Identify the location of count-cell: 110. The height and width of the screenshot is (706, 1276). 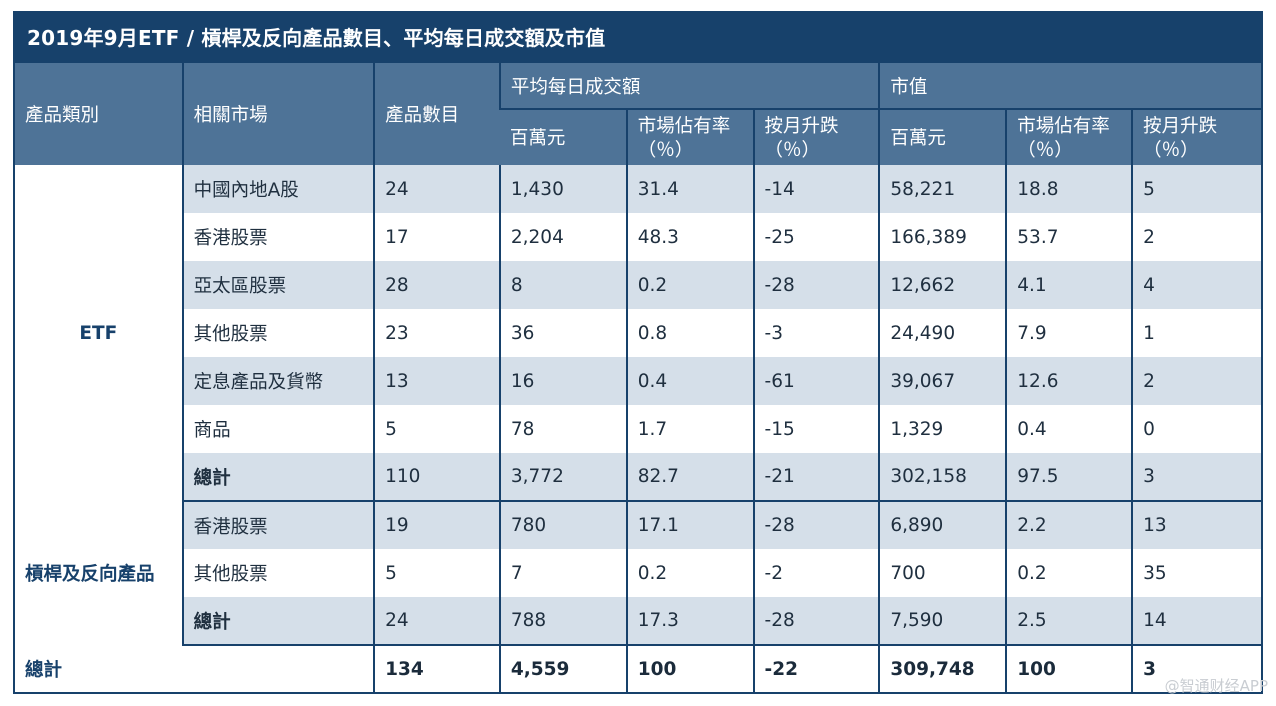
(436, 477).